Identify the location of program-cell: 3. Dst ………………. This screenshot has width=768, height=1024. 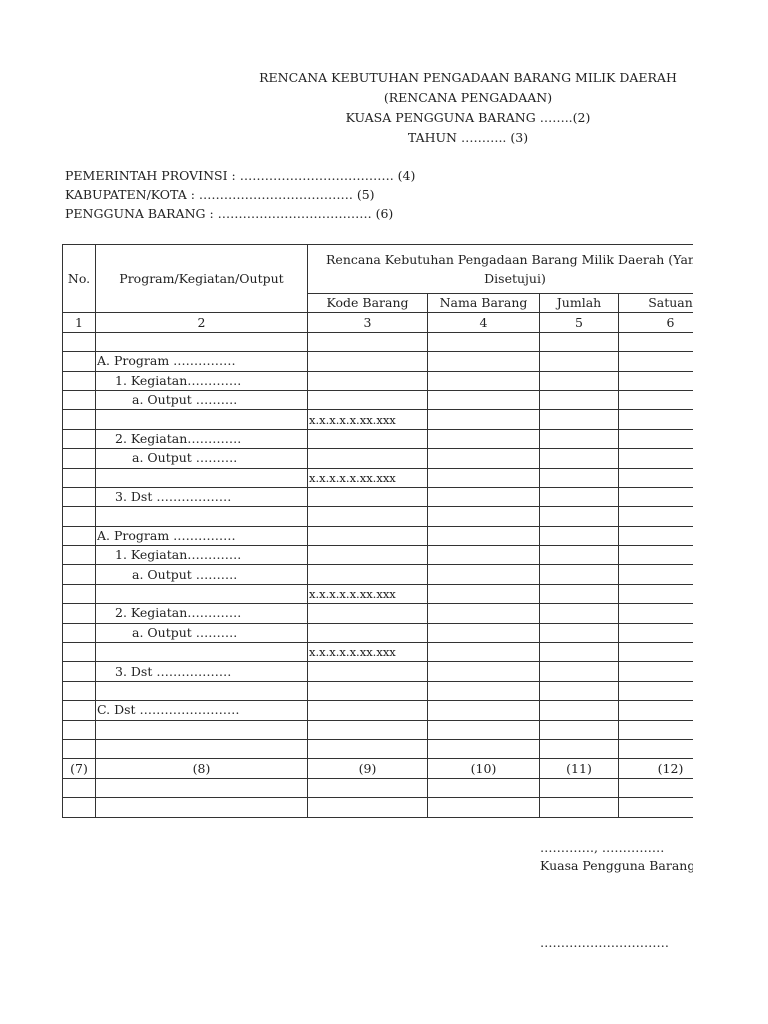
(201, 497).